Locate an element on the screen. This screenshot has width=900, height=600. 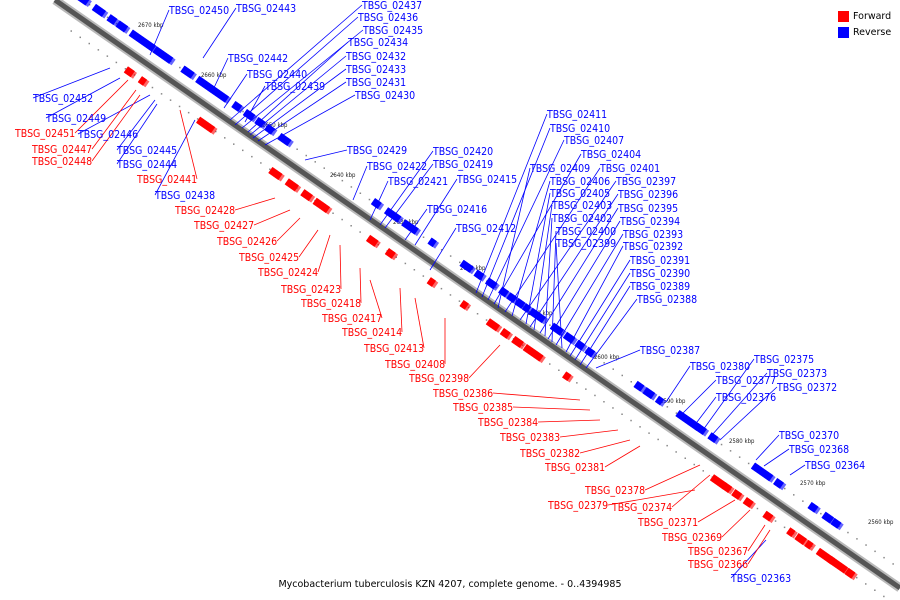
legend-item-forward: Forward is located at coordinates (864, 16).